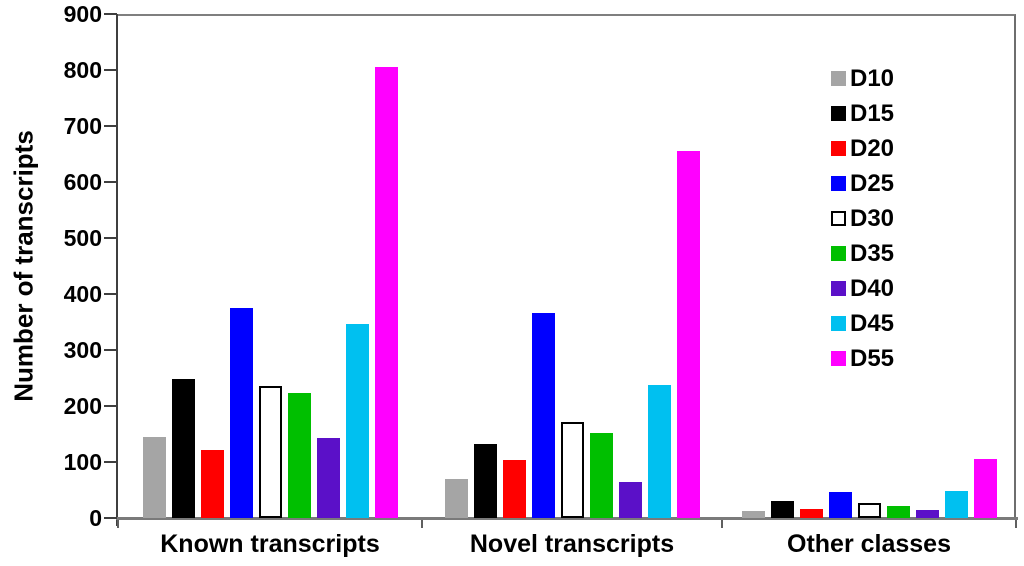  Describe the element at coordinates (869, 544) in the screenshot. I see `category-label-3: Other classes` at that location.